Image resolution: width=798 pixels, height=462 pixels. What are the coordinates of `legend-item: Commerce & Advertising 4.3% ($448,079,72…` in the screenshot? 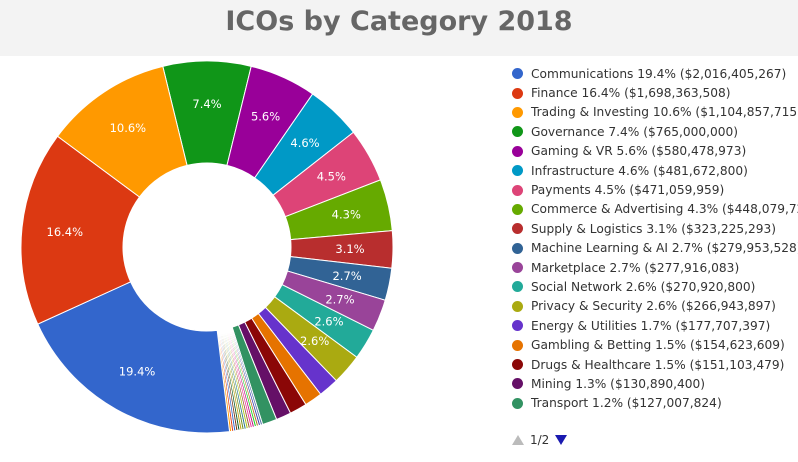 It's located at (655, 209).